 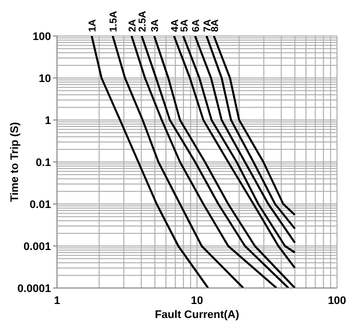 What do you see at coordinates (175, 25) in the screenshot?
I see `text: 4A` at bounding box center [175, 25].